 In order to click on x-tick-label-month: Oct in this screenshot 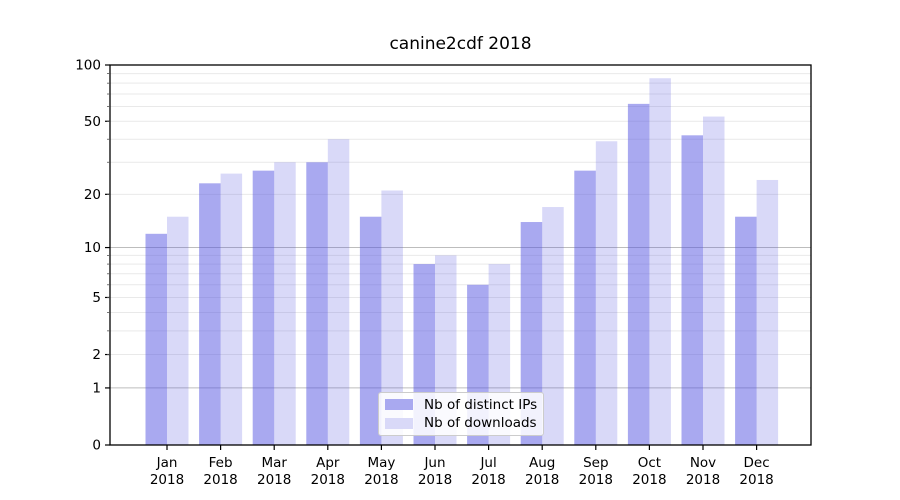, I will do `click(649, 463)`.